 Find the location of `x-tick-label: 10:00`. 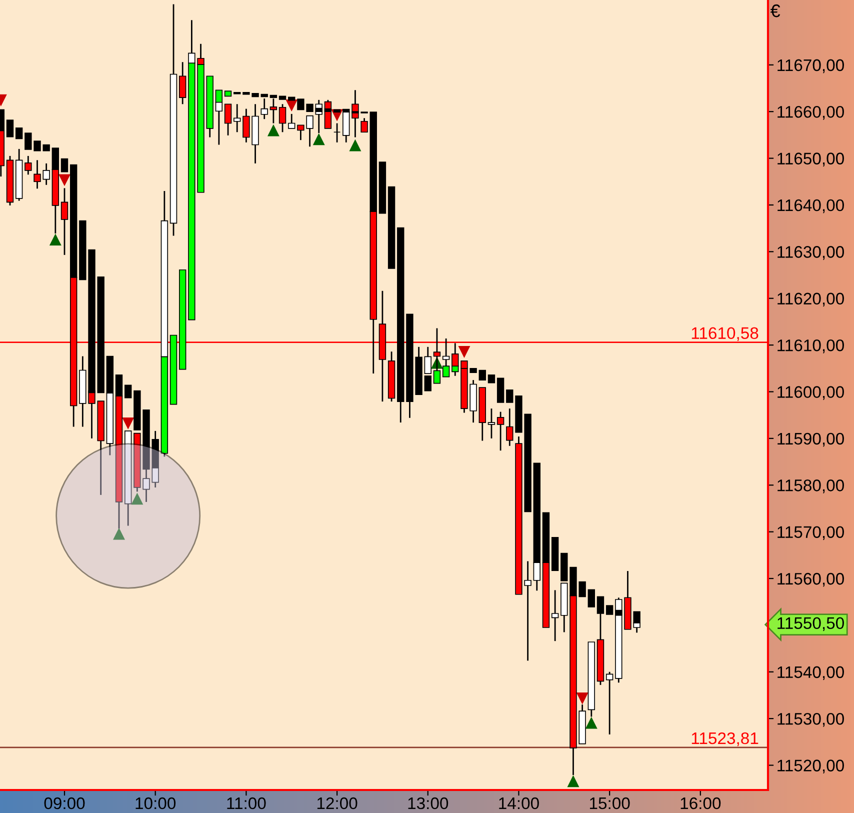

x-tick-label: 10:00 is located at coordinates (156, 803).